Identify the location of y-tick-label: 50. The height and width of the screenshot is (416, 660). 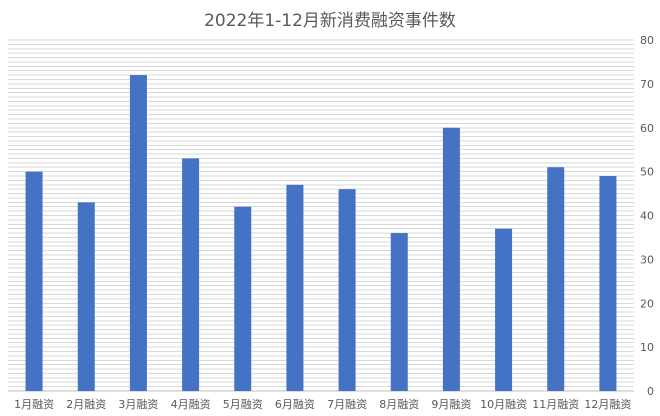
(647, 172).